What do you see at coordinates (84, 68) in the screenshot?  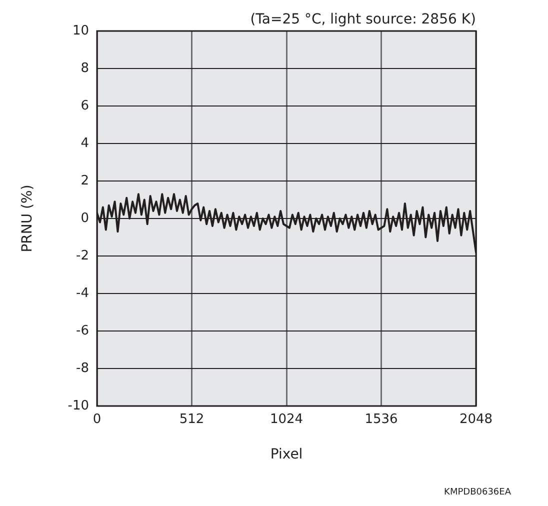 I see `y-tick-label: 8` at bounding box center [84, 68].